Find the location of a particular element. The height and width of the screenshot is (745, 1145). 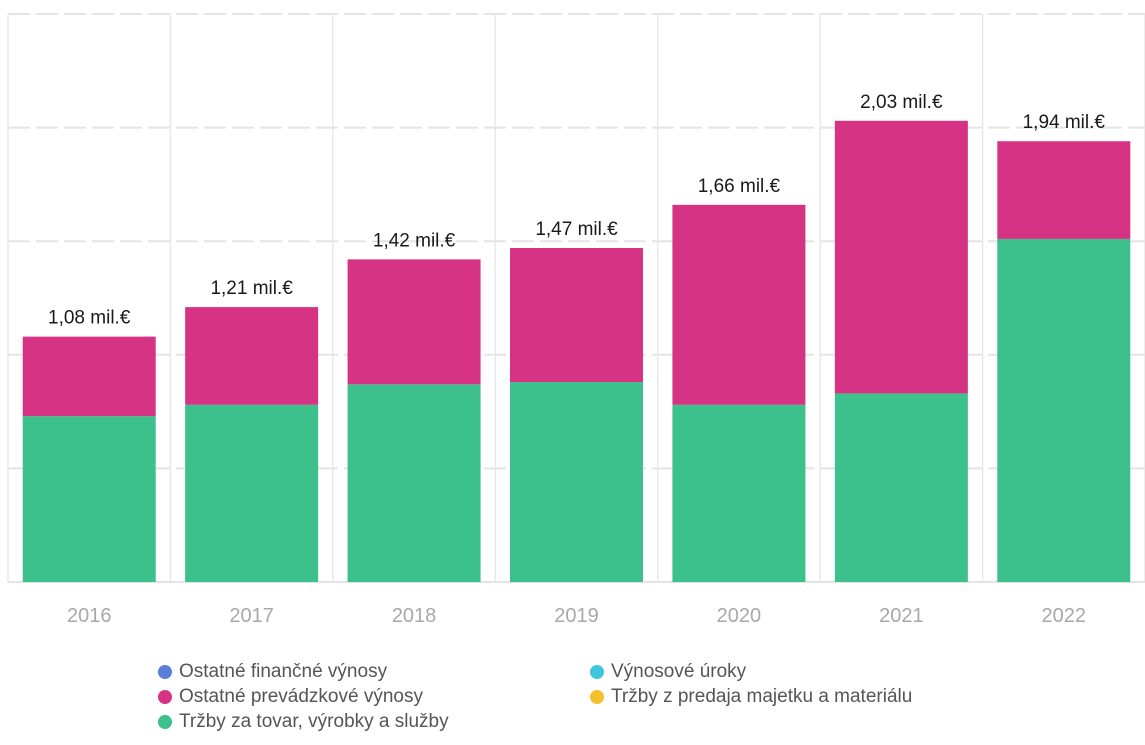

bar-total-label: 1,42 mil.€ is located at coordinates (414, 240).